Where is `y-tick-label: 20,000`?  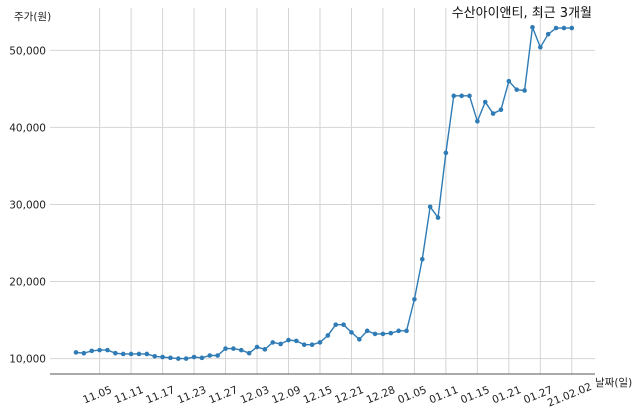 y-tick-label: 20,000 is located at coordinates (27, 283).